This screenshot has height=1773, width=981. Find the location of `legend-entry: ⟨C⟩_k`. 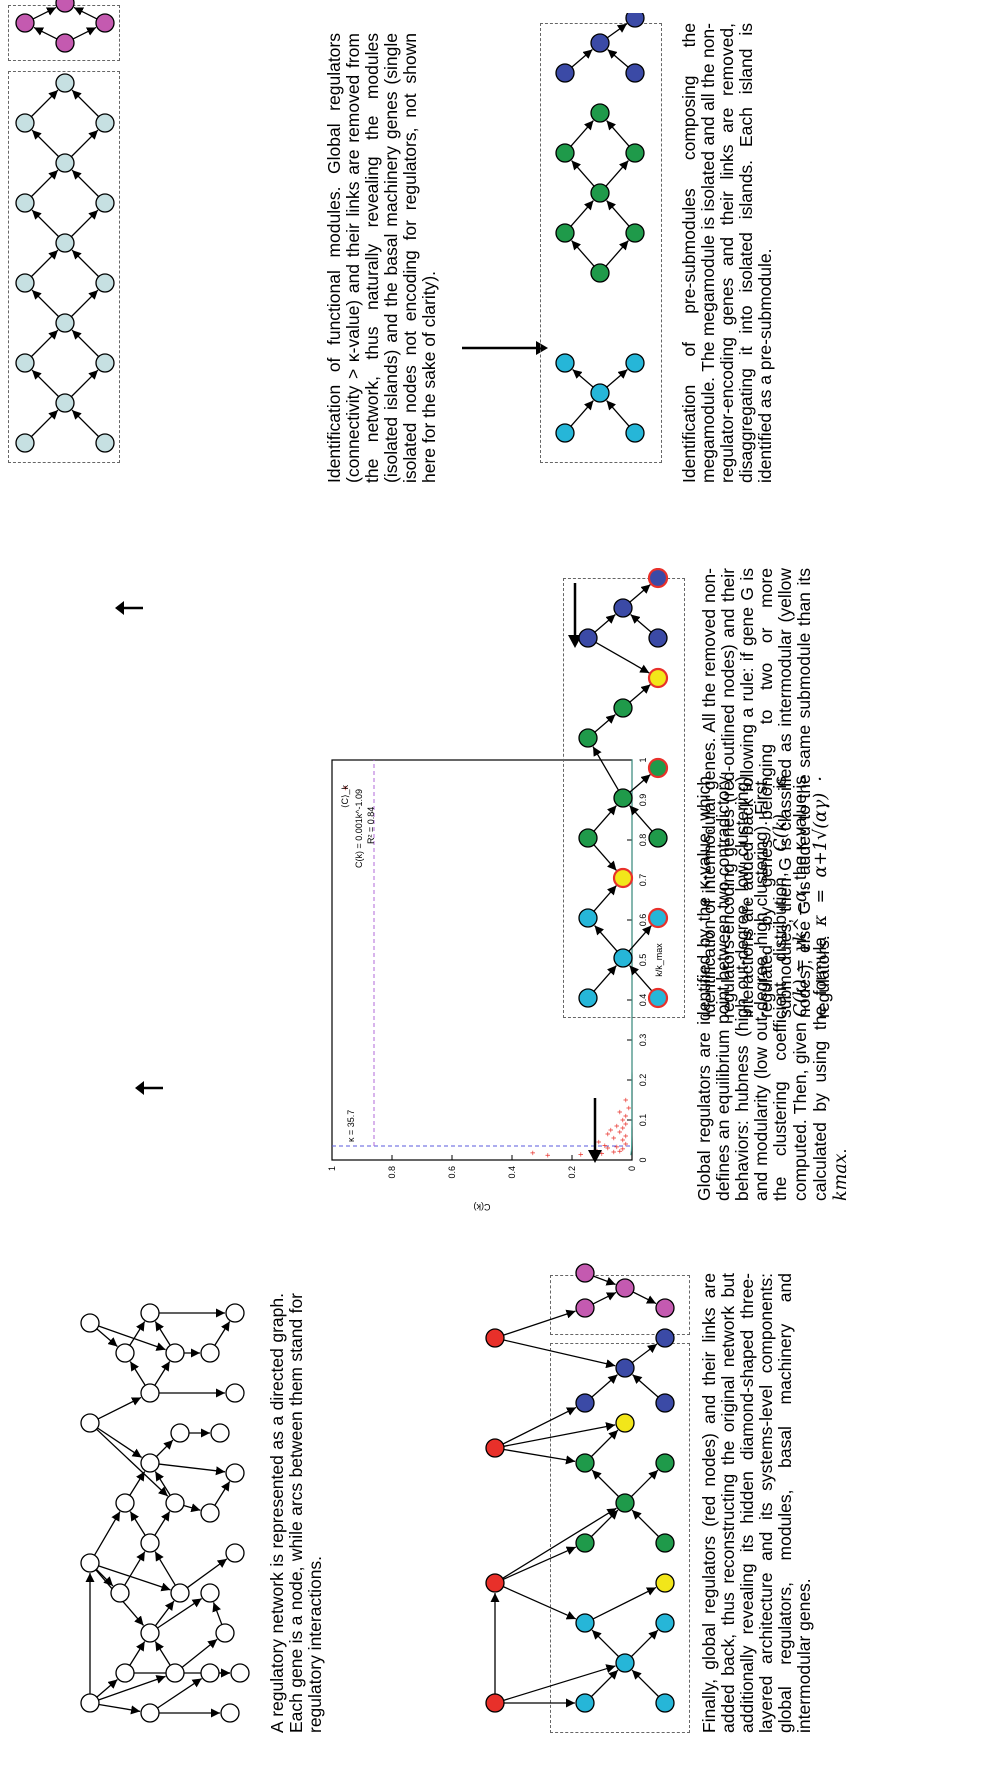

legend-entry: ⟨C⟩_k is located at coordinates (345, 796).